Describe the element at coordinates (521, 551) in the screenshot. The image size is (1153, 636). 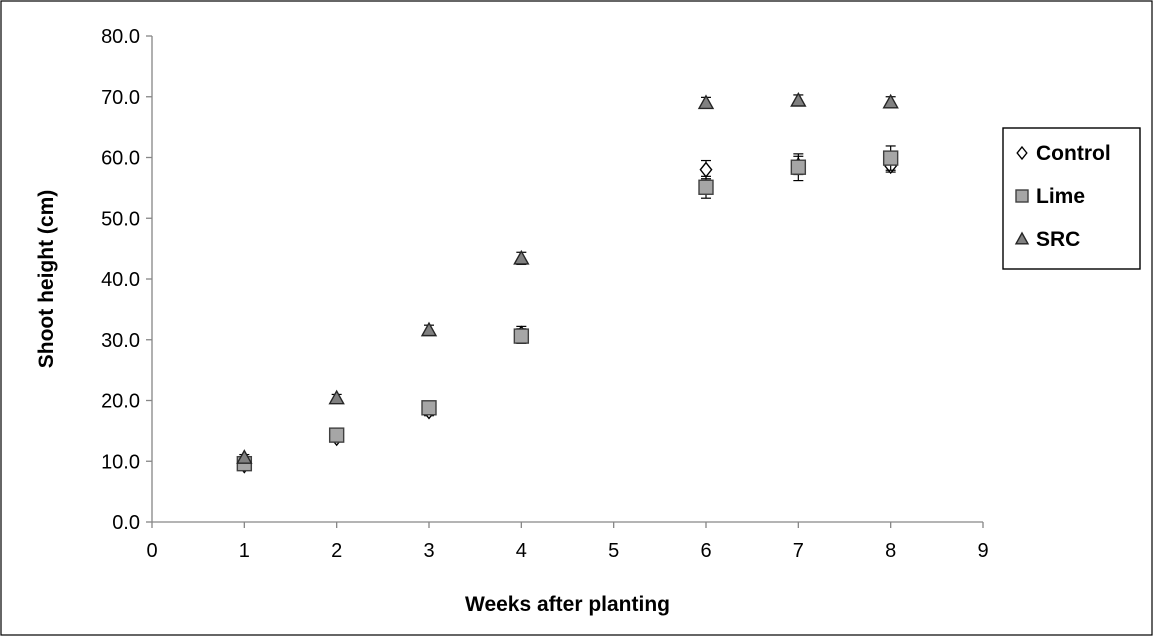
I see `x-tick-label: 4` at that location.